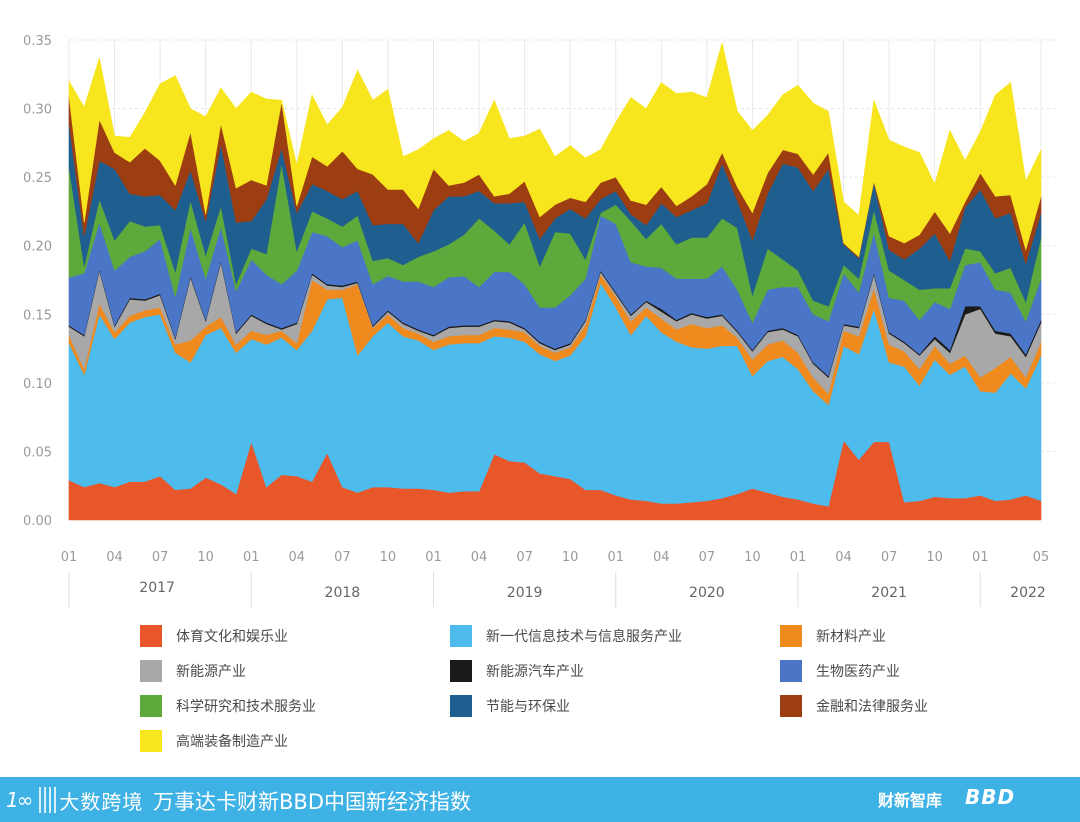 The width and height of the screenshot is (1080, 822). I want to click on caixin-brand: 财新智库, so click(910, 800).